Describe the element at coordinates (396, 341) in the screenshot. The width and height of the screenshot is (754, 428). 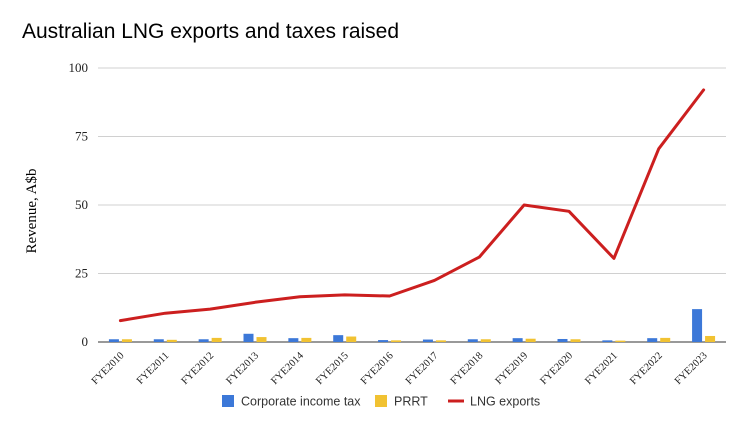
I see `bar-prrt-fye2016` at that location.